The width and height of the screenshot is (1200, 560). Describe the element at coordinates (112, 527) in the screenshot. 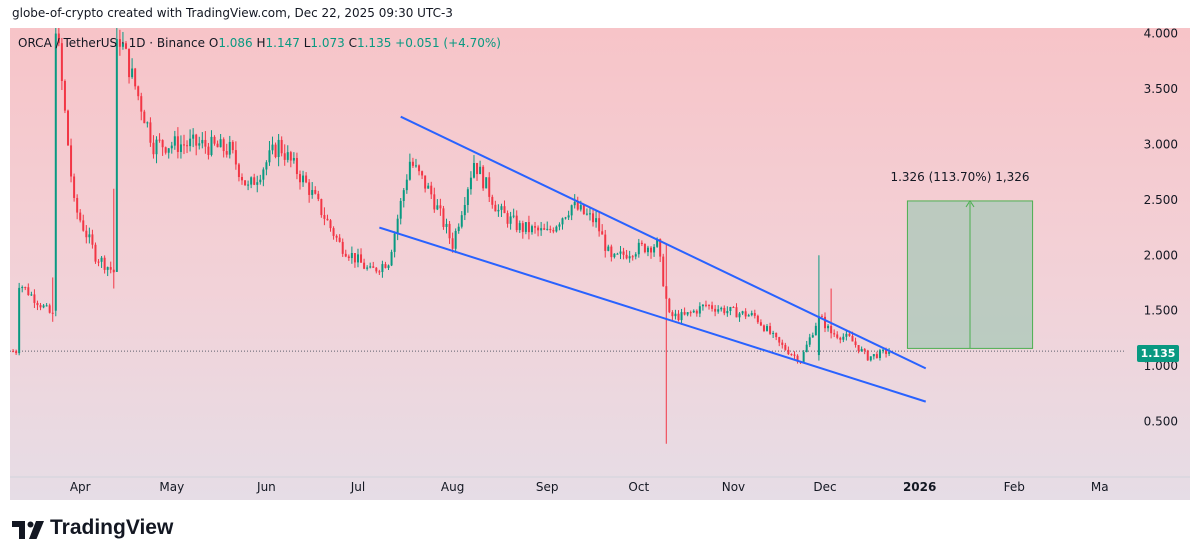

I see `brand-name: TradingView` at that location.